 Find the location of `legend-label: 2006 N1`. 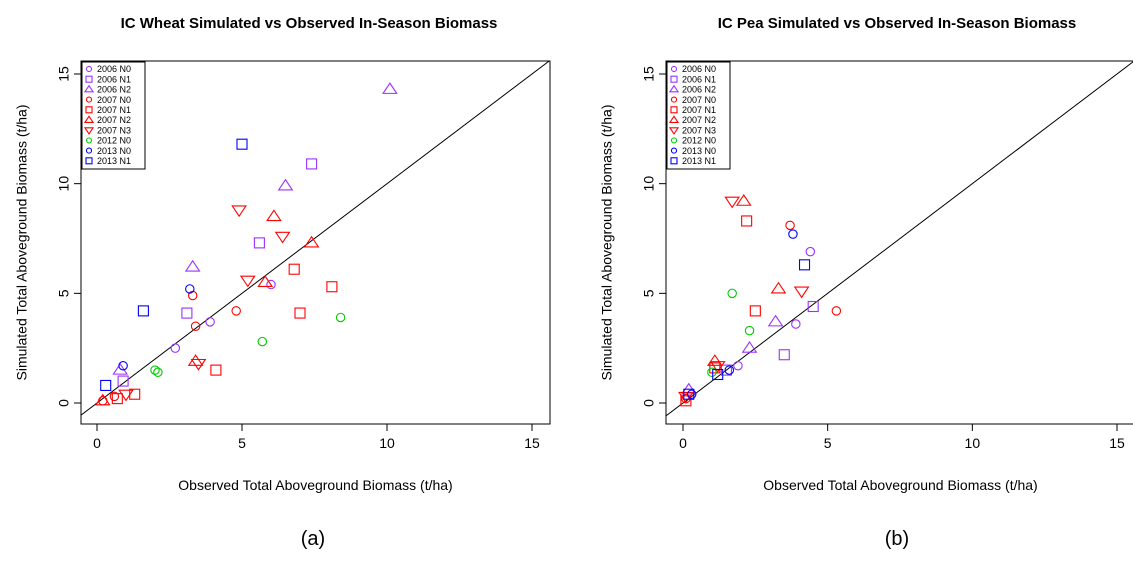

legend-label: 2006 N1 is located at coordinates (699, 79).